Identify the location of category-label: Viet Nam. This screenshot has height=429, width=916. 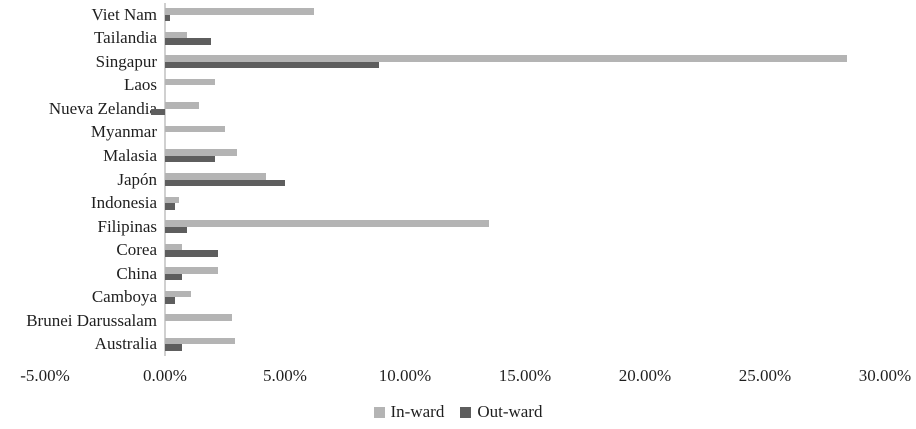
(124, 14).